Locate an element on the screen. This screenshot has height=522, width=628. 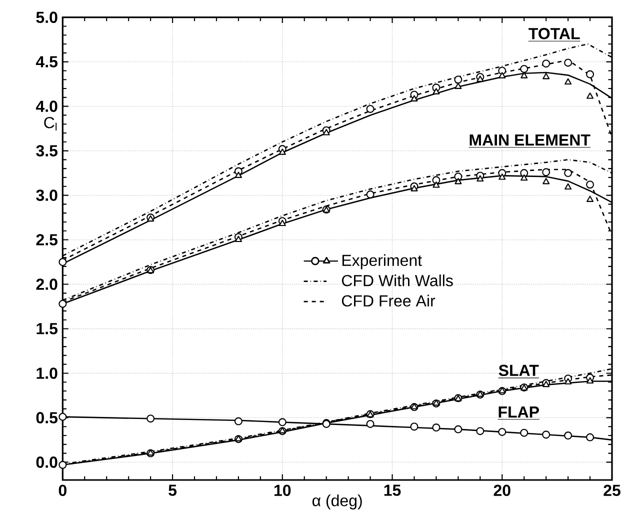
y-tick-label: 4.5 is located at coordinates (47, 62).